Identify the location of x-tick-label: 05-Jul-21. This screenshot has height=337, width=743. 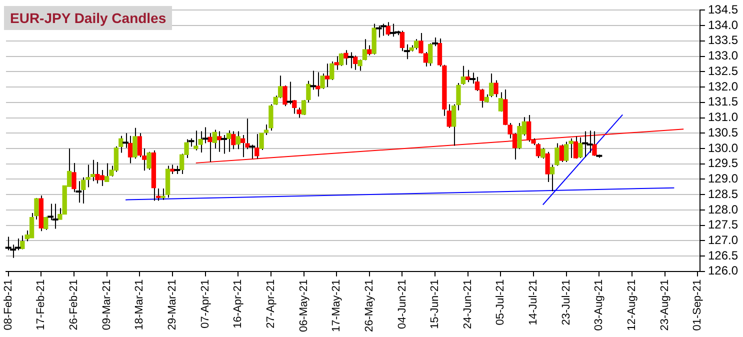
(500, 302).